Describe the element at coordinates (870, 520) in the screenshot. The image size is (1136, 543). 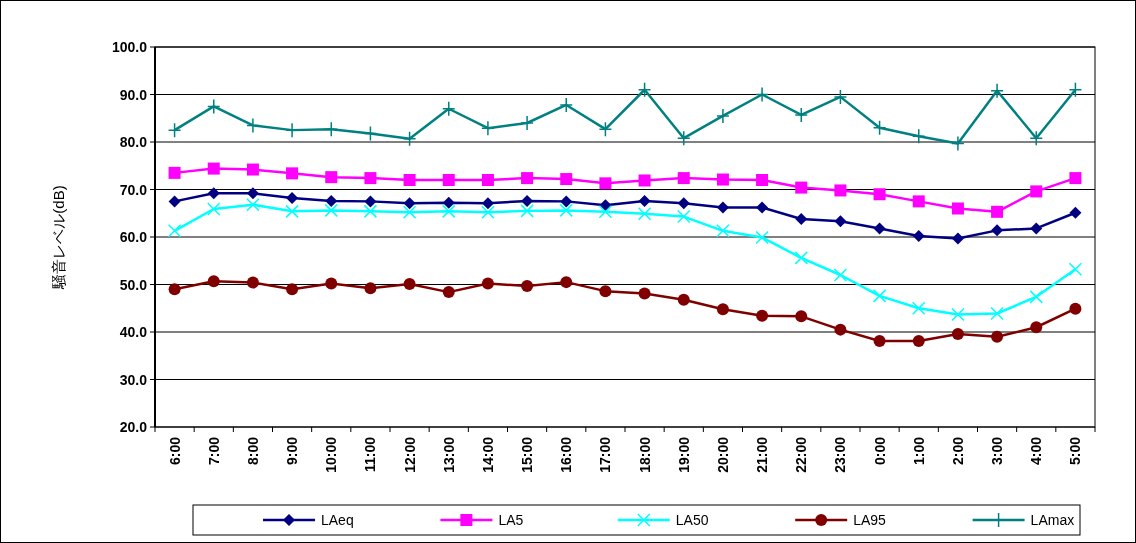
I see `legend-label: LA95` at that location.